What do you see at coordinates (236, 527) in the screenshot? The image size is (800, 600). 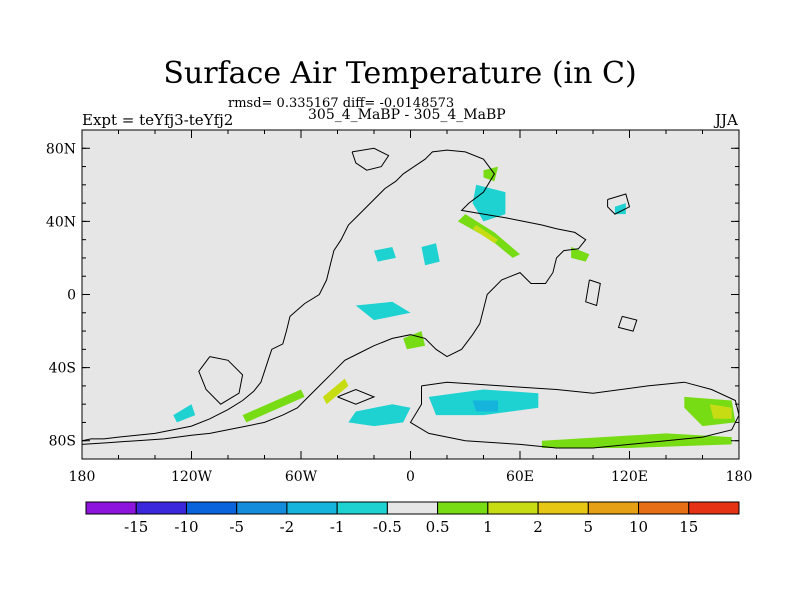 I see `colorbar-label: -5` at bounding box center [236, 527].